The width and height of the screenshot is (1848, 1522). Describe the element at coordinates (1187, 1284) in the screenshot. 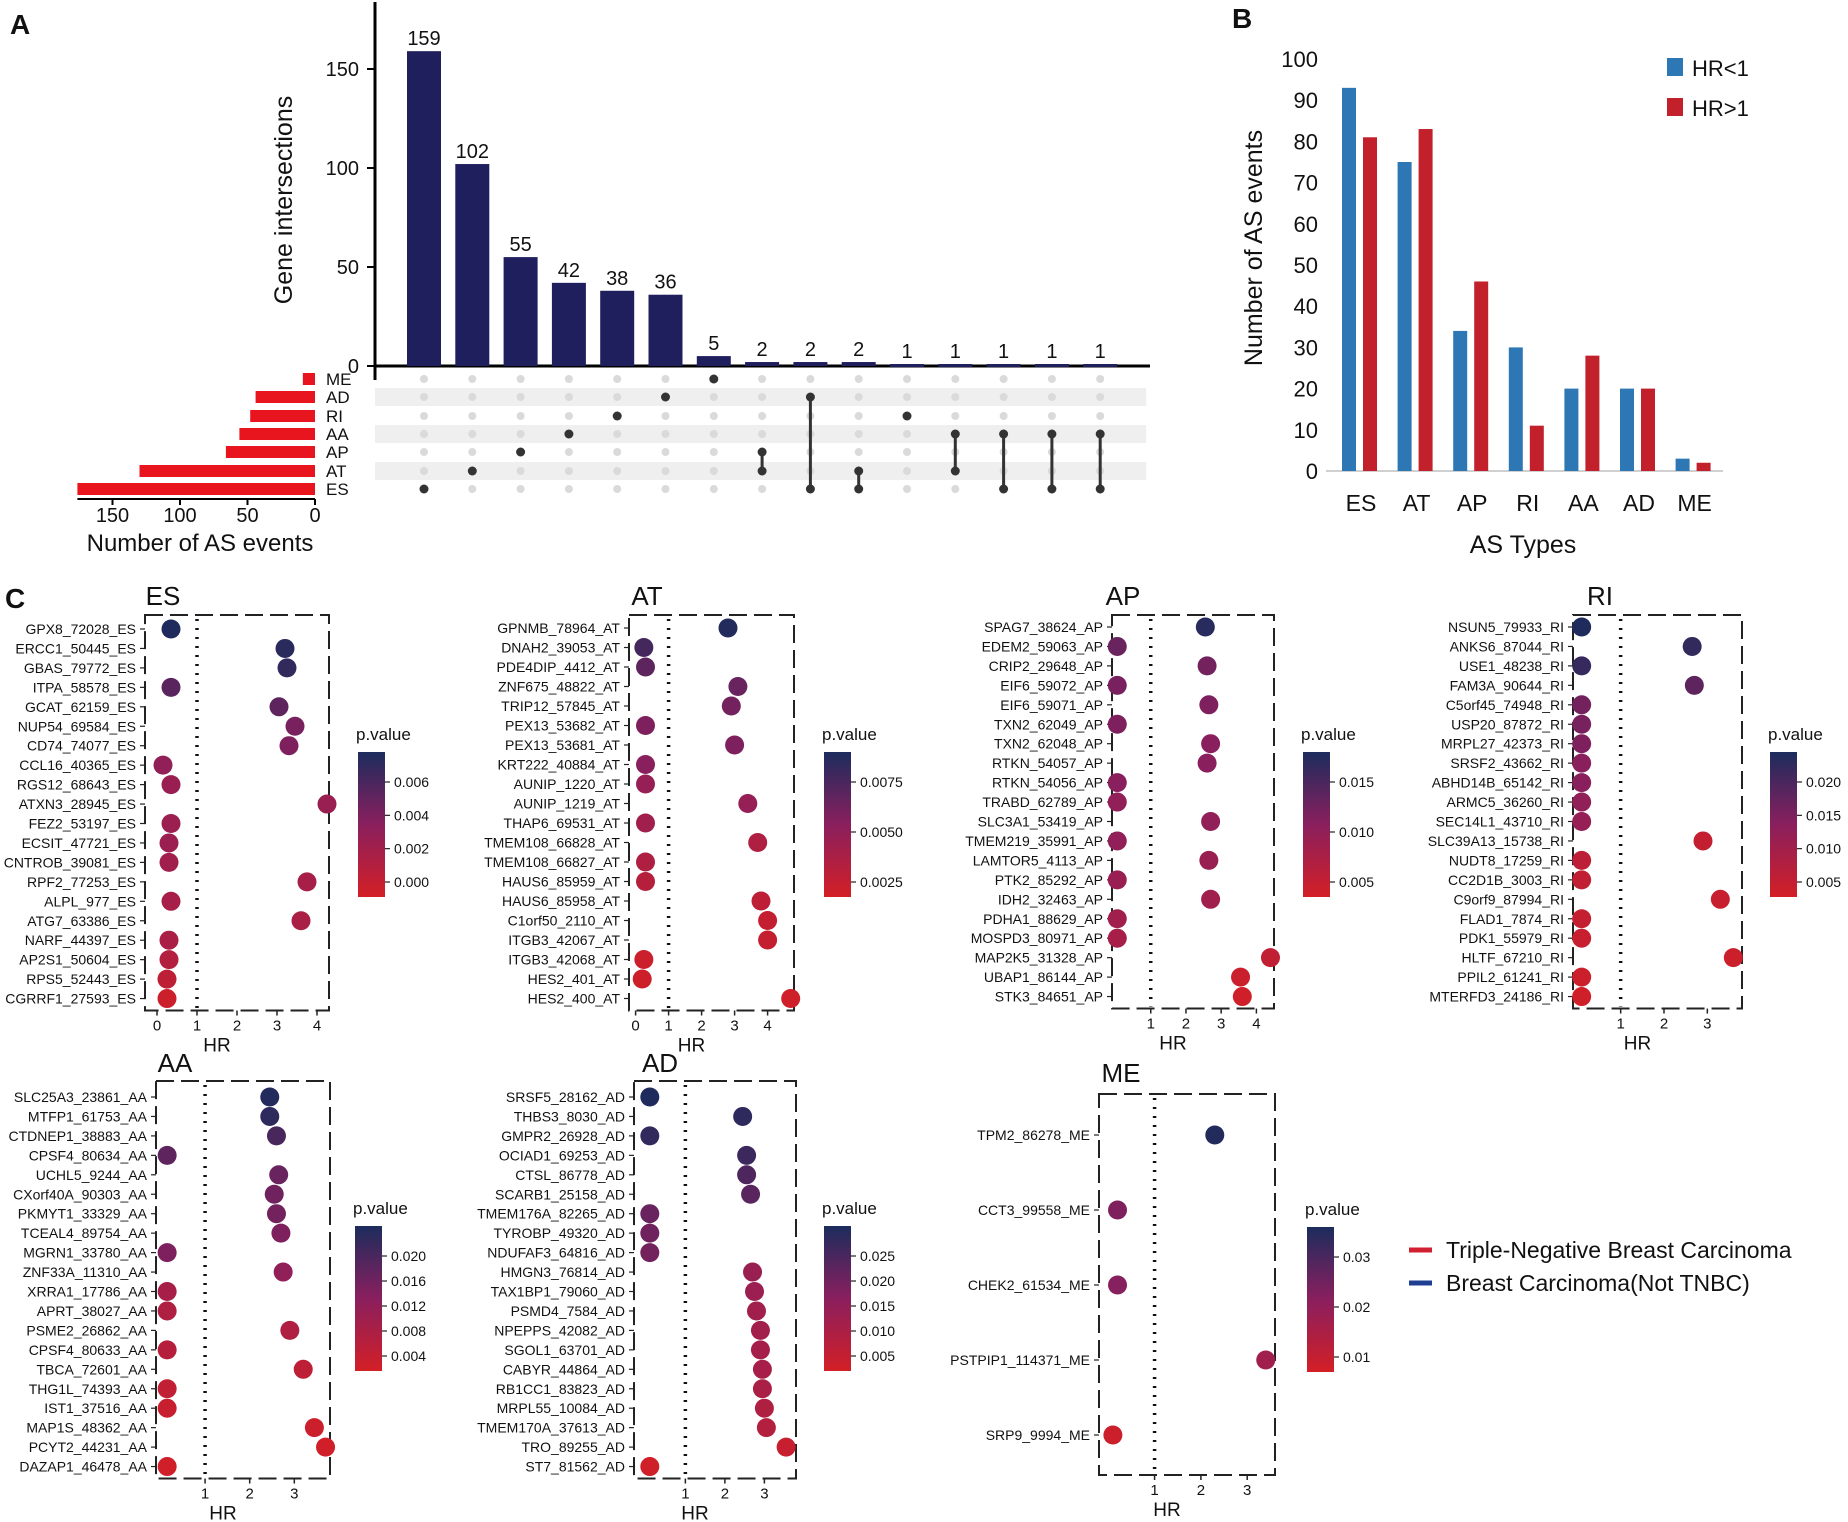

I see `forest-frame` at that location.